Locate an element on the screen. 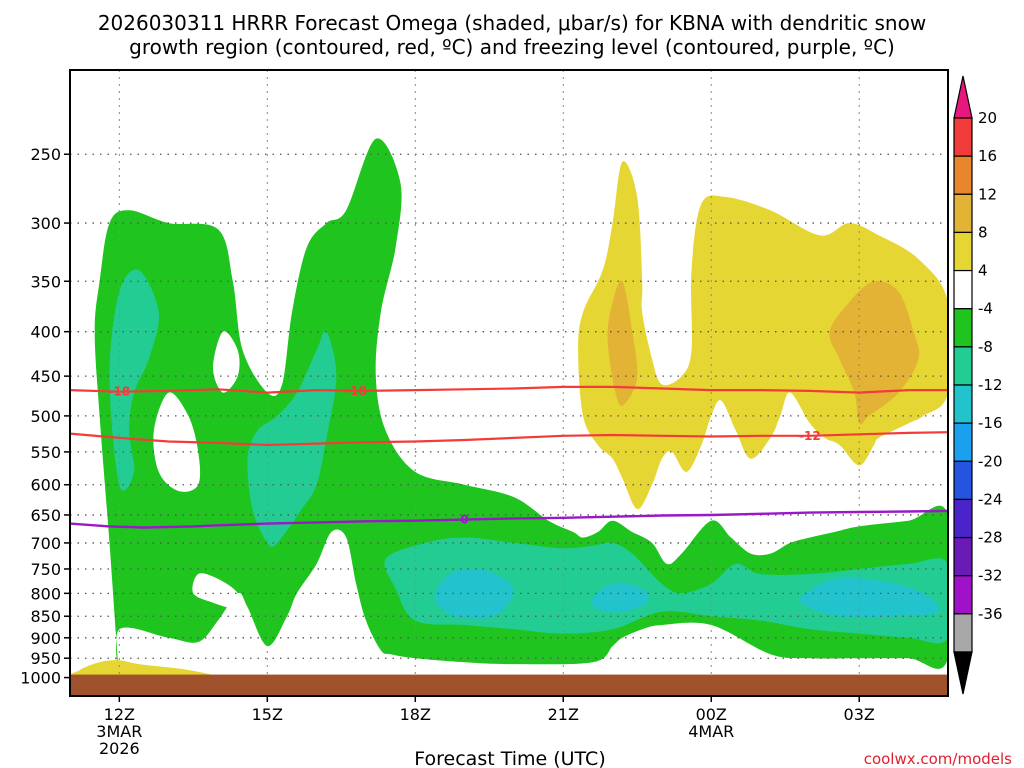 This screenshot has height=768, width=1024. colorbar-label-4: 4 is located at coordinates (983, 271).